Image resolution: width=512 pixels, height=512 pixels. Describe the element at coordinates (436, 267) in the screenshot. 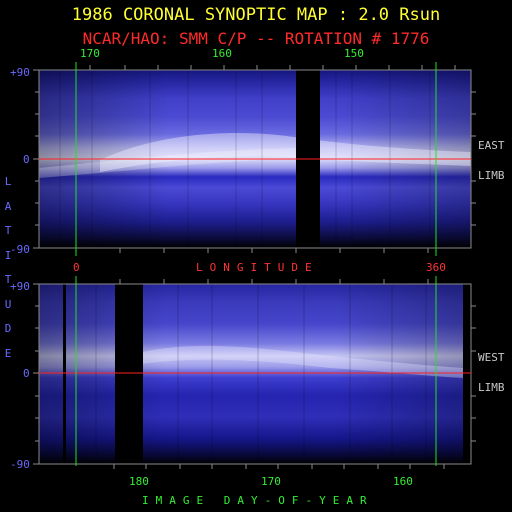

I see `longitude-end-label: 360` at that location.